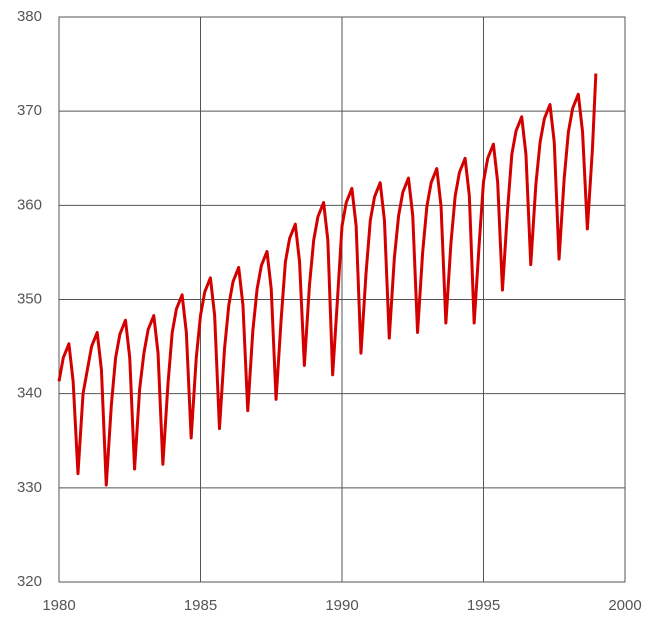  What do you see at coordinates (624, 605) in the screenshot?
I see `x-tick-label: 2000` at bounding box center [624, 605].